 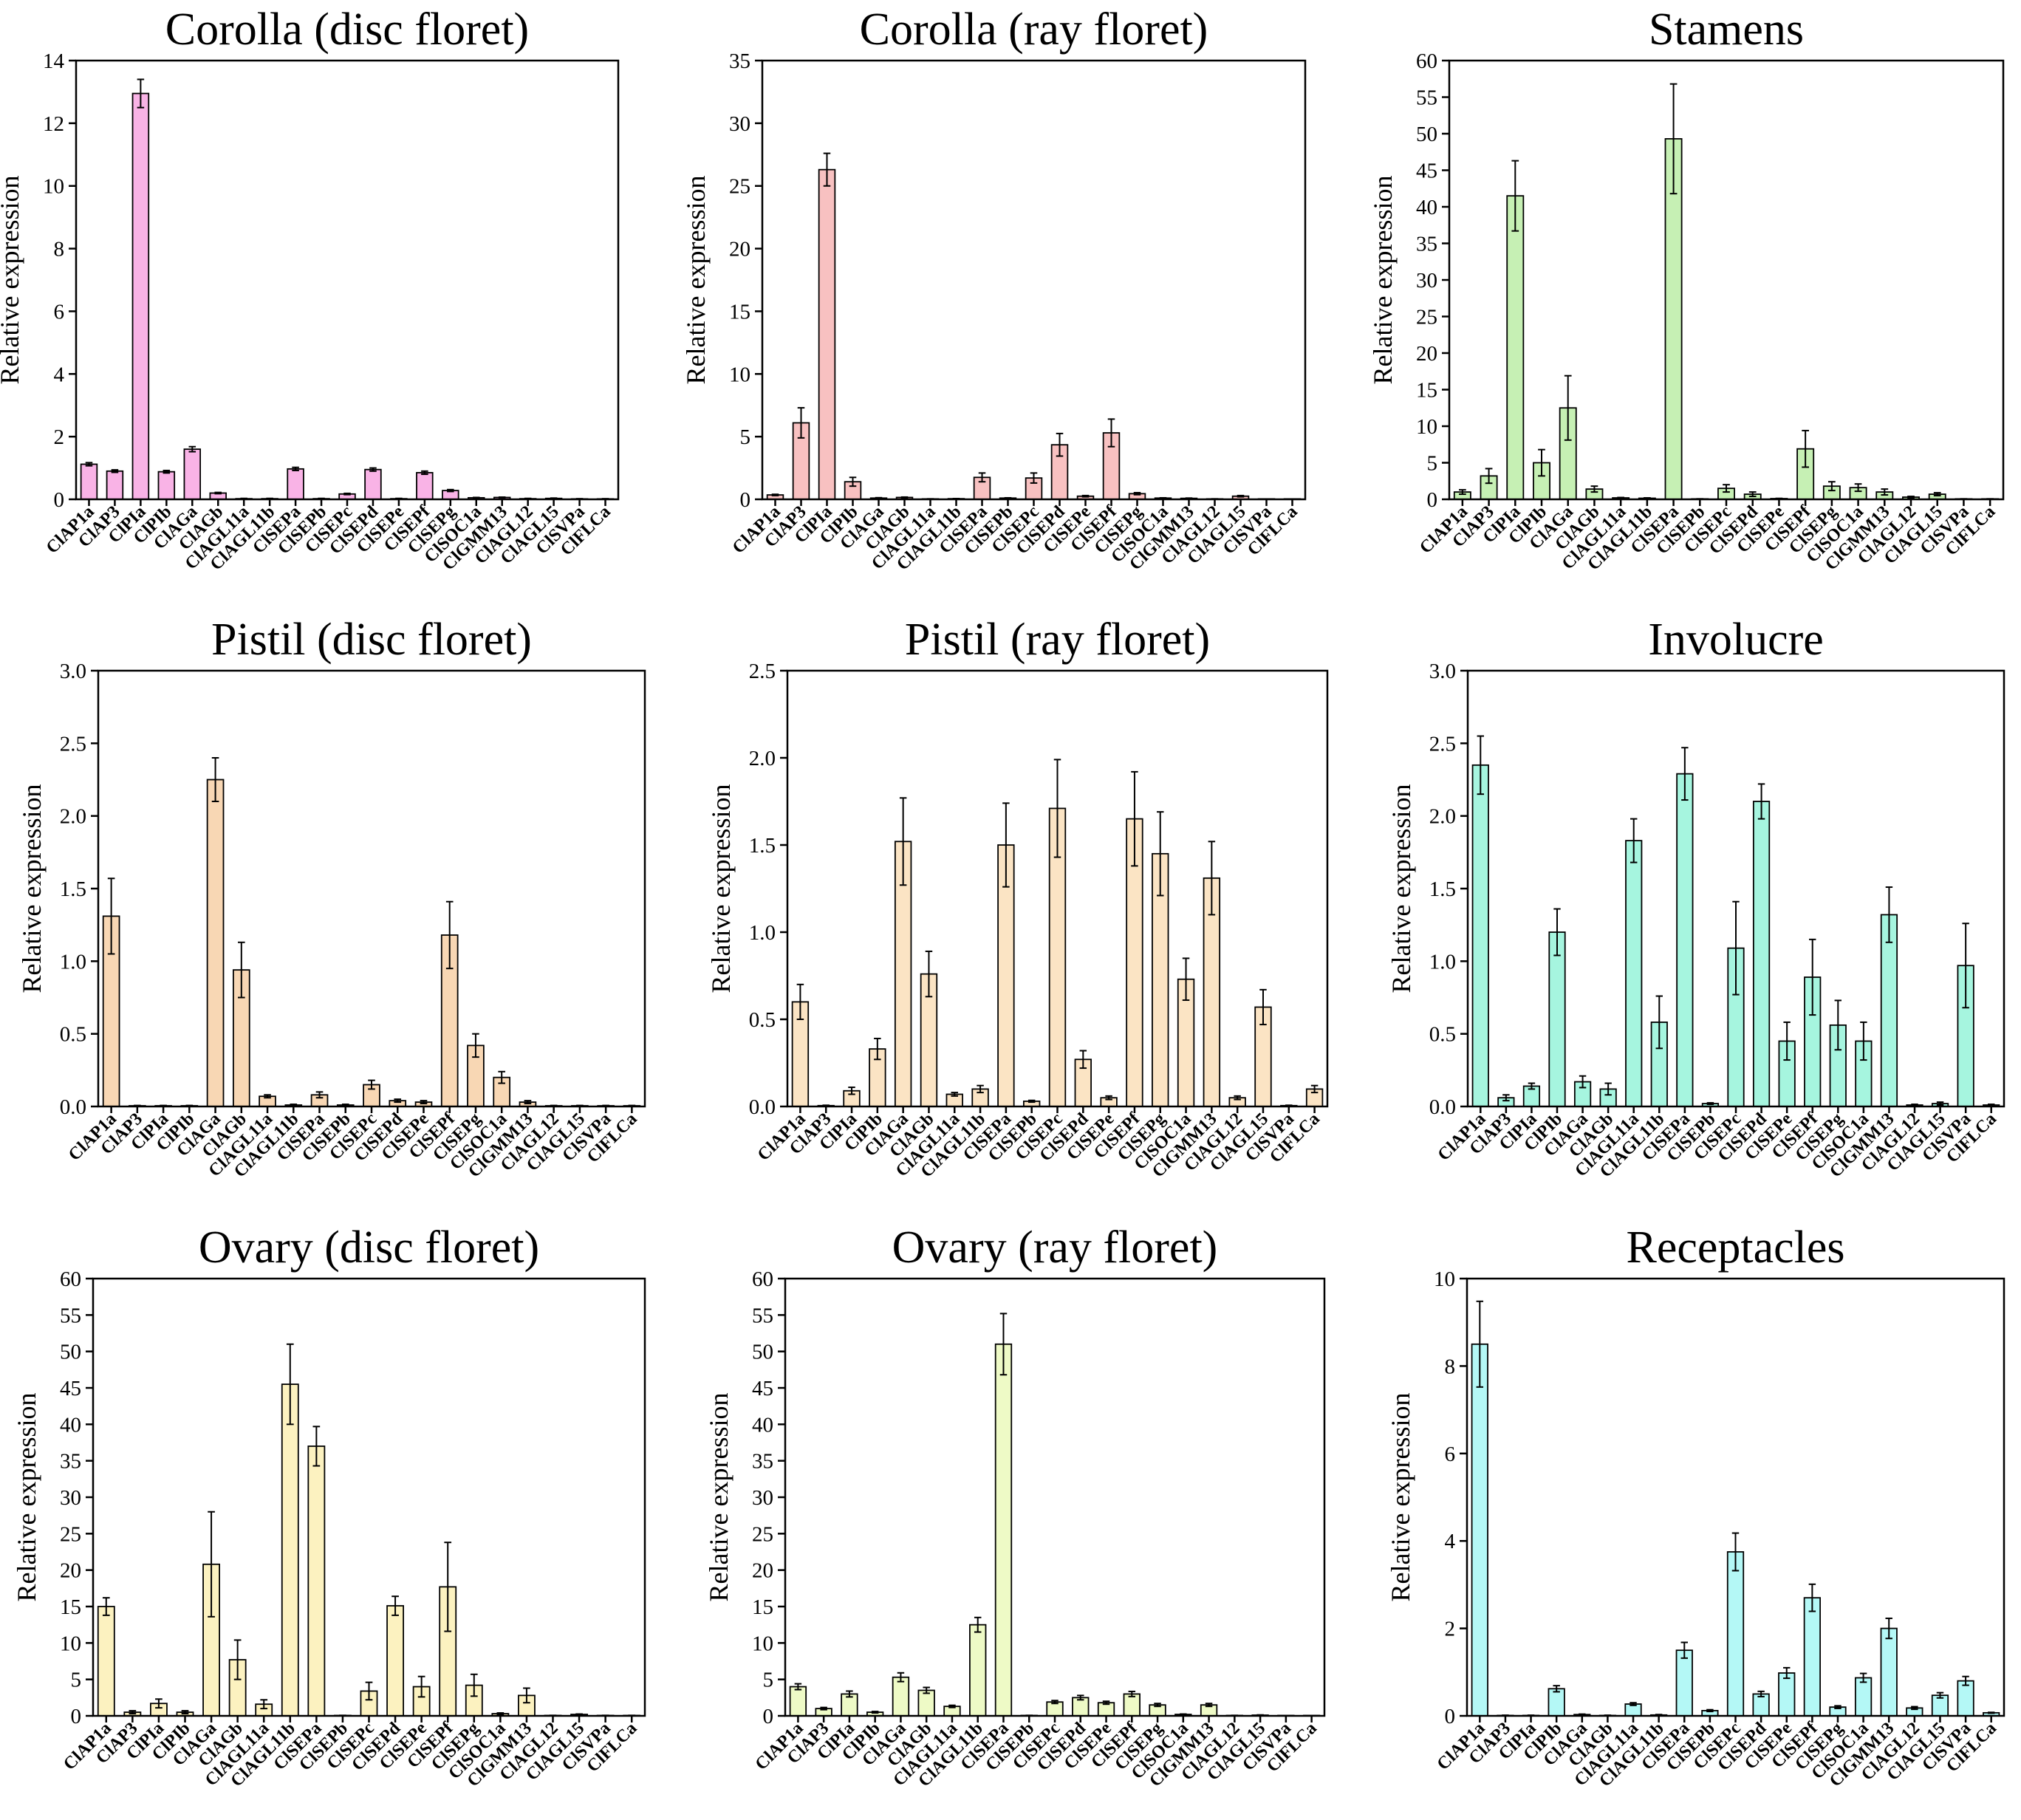 What do you see at coordinates (1060, 445) in the screenshot?
I see `error-bar-ClSEPd` at bounding box center [1060, 445].